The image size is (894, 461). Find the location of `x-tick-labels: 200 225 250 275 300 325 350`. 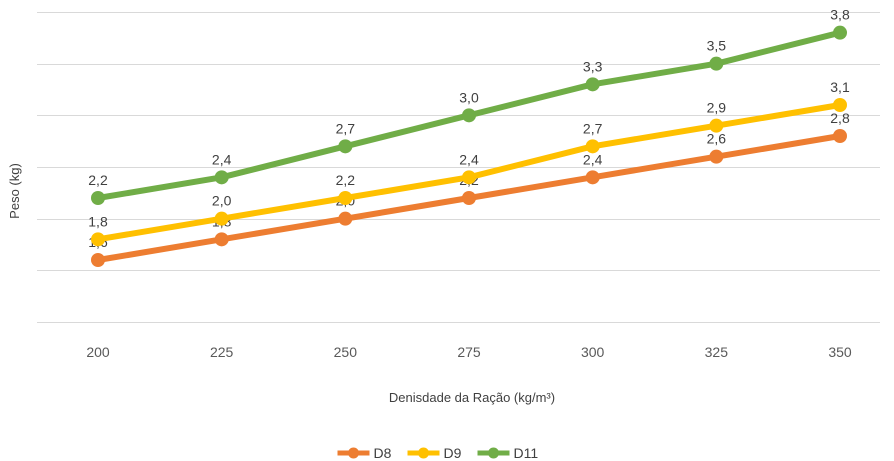

x-tick-labels: 200 225 250 275 300 325 350 is located at coordinates (469, 352).